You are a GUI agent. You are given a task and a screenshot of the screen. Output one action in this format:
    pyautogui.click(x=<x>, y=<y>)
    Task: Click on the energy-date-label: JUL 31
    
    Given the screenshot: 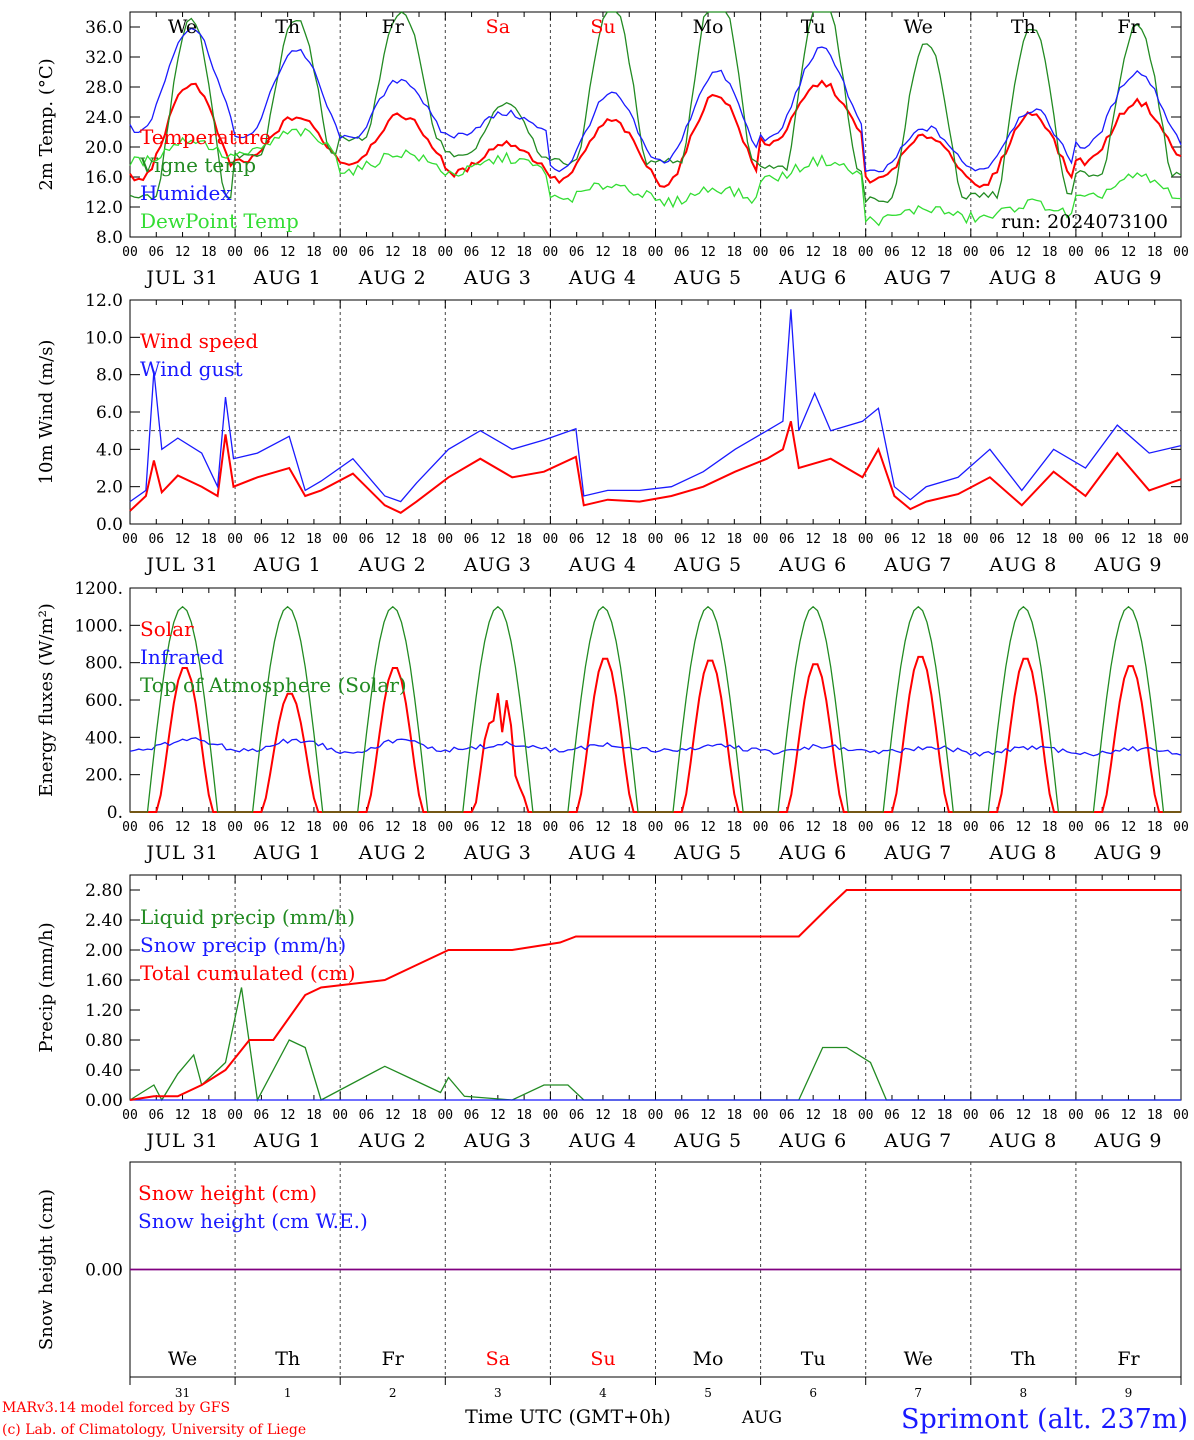 What is the action you would take?
    pyautogui.click(x=181, y=853)
    